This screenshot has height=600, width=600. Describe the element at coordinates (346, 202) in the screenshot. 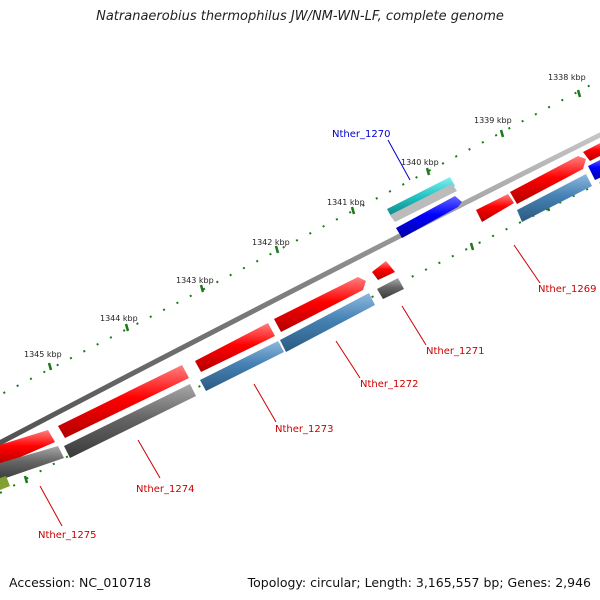

I see `tick-label: 1341 kbp` at that location.